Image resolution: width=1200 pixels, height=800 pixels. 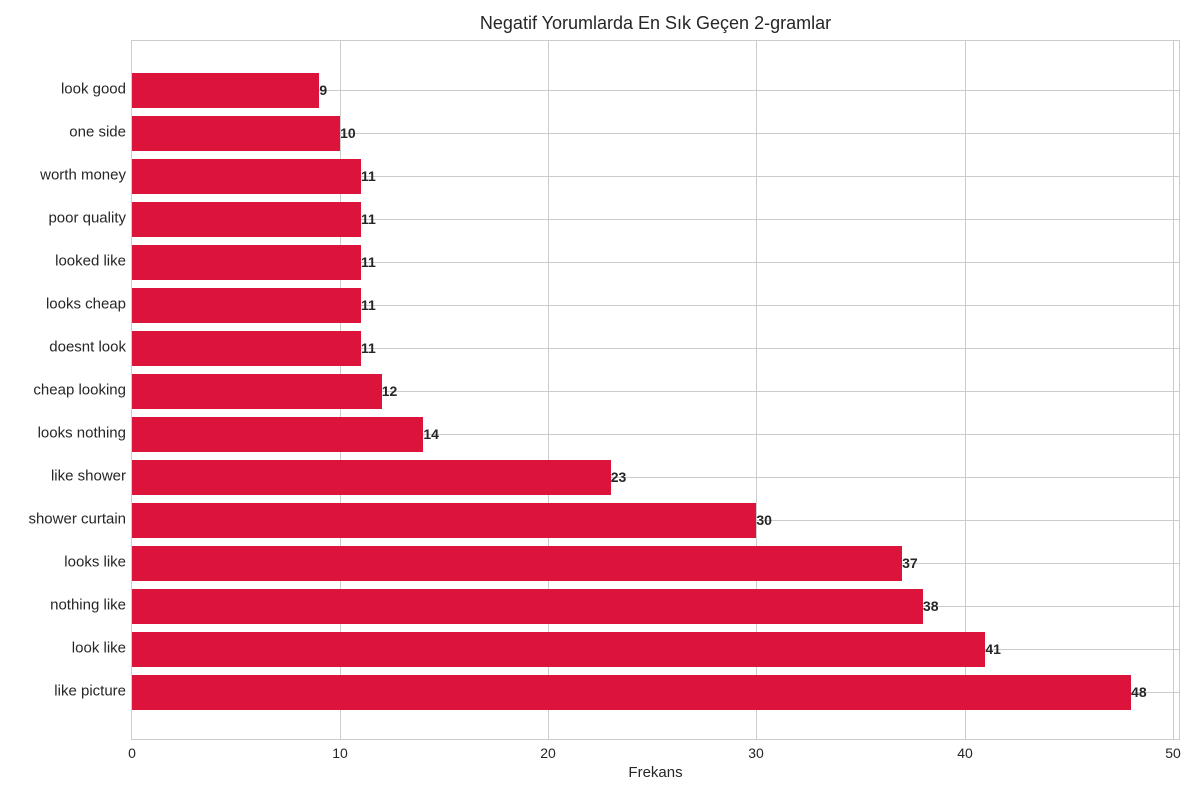 What do you see at coordinates (548, 753) in the screenshot?
I see `x-tick-label: 20` at bounding box center [548, 753].